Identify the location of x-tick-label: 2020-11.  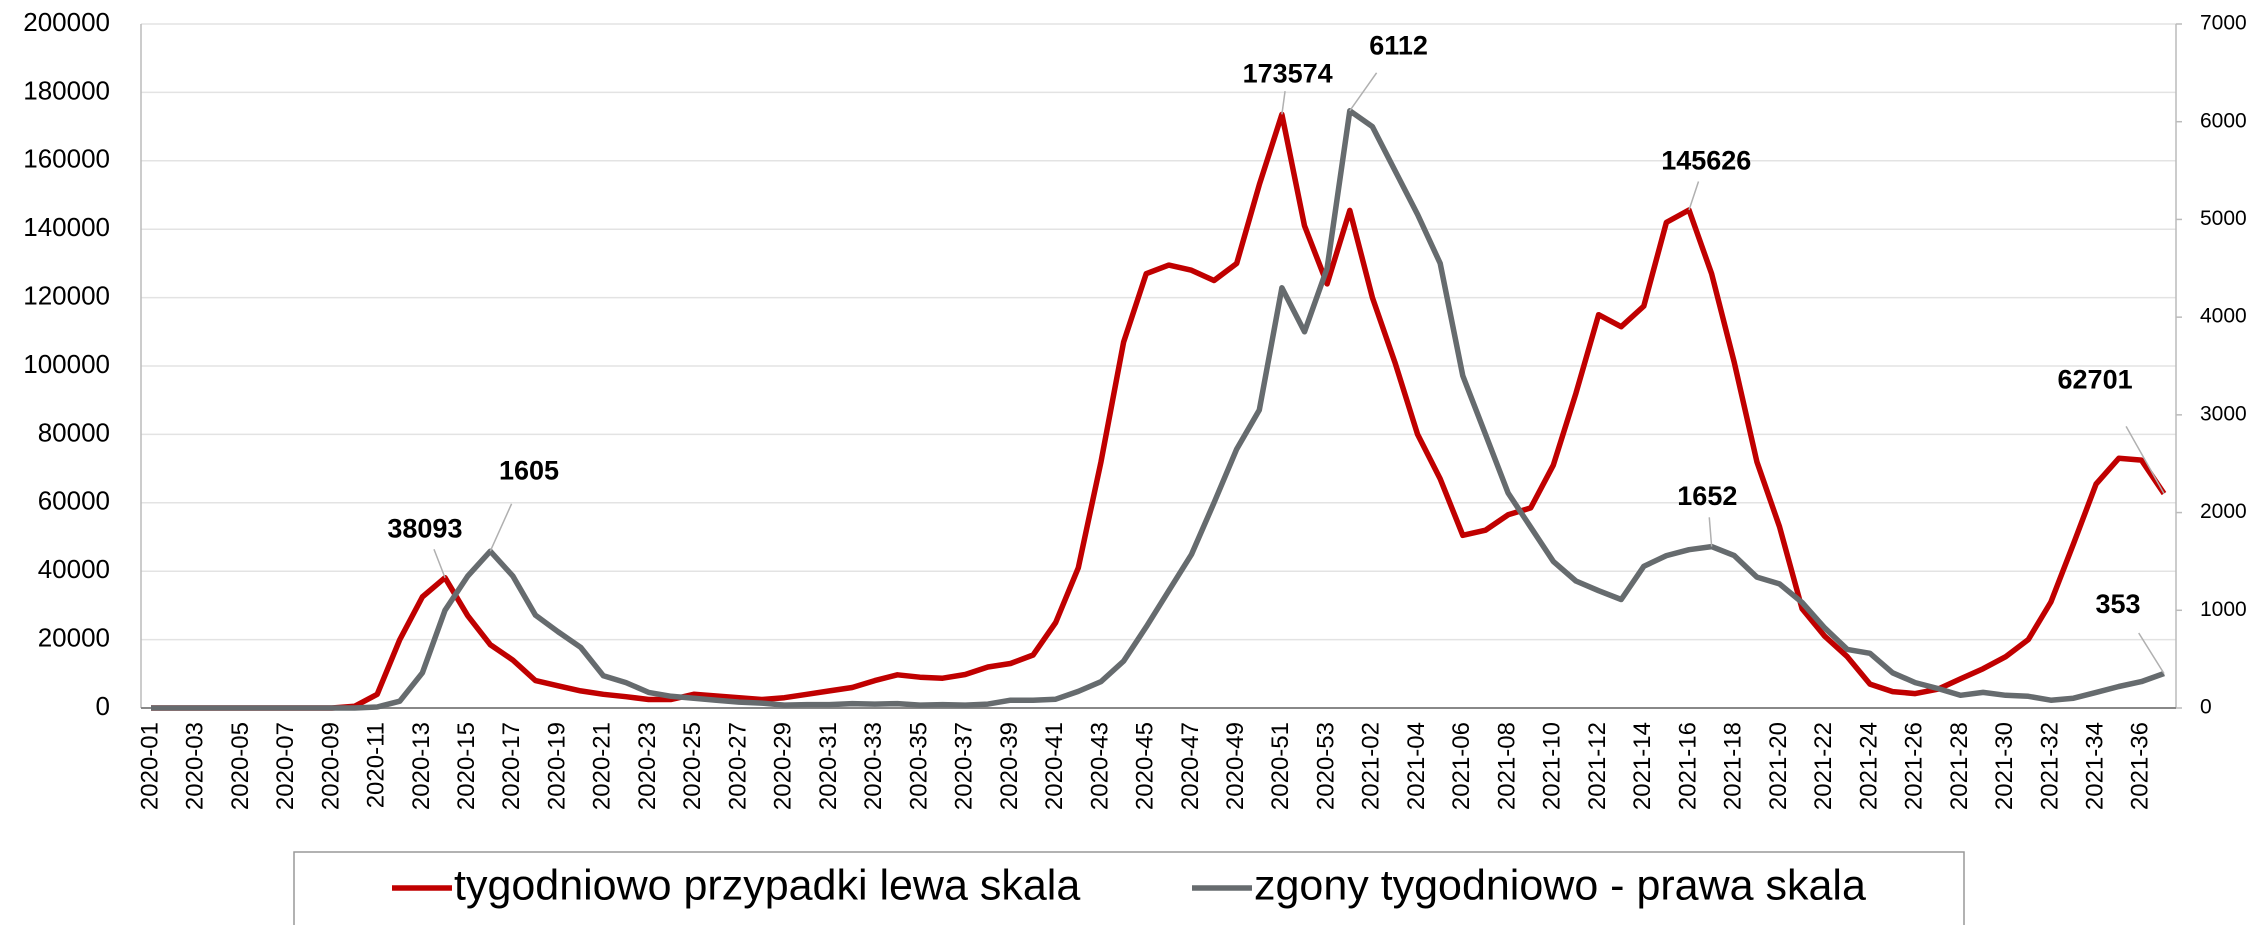
(376, 765).